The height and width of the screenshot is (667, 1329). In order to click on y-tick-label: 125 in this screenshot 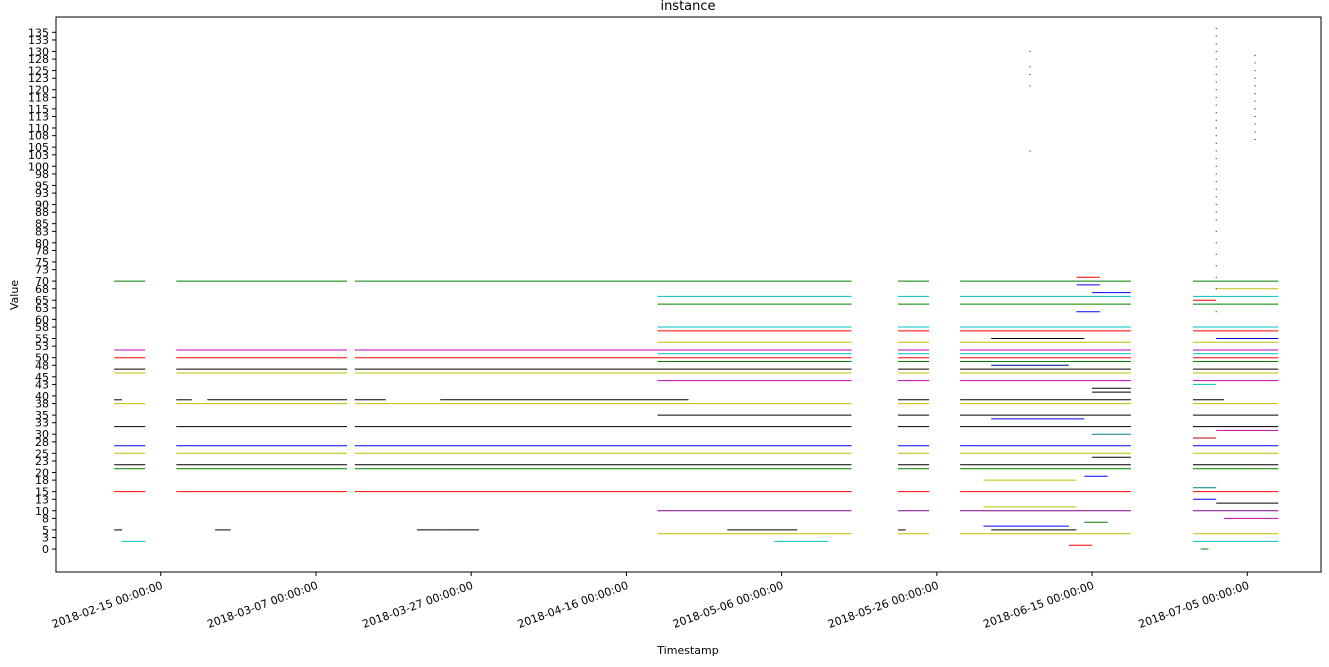, I will do `click(38, 71)`.